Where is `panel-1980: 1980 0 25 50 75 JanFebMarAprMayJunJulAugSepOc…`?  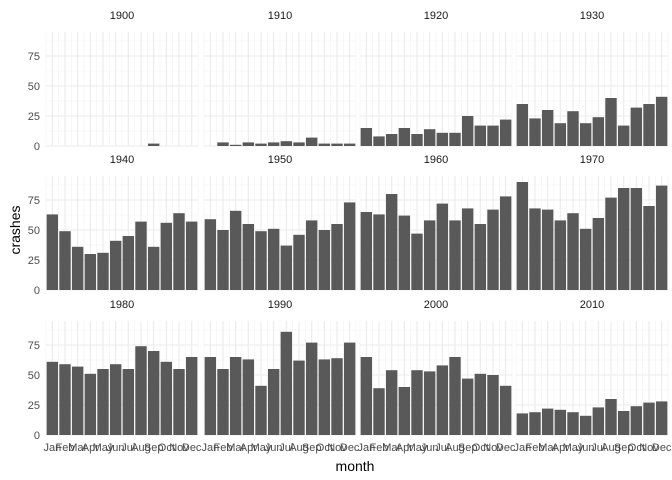 panel-1980: 1980 0 25 50 75 JanFebMarAprMayJunJulAugSepOc… is located at coordinates (115, 376).